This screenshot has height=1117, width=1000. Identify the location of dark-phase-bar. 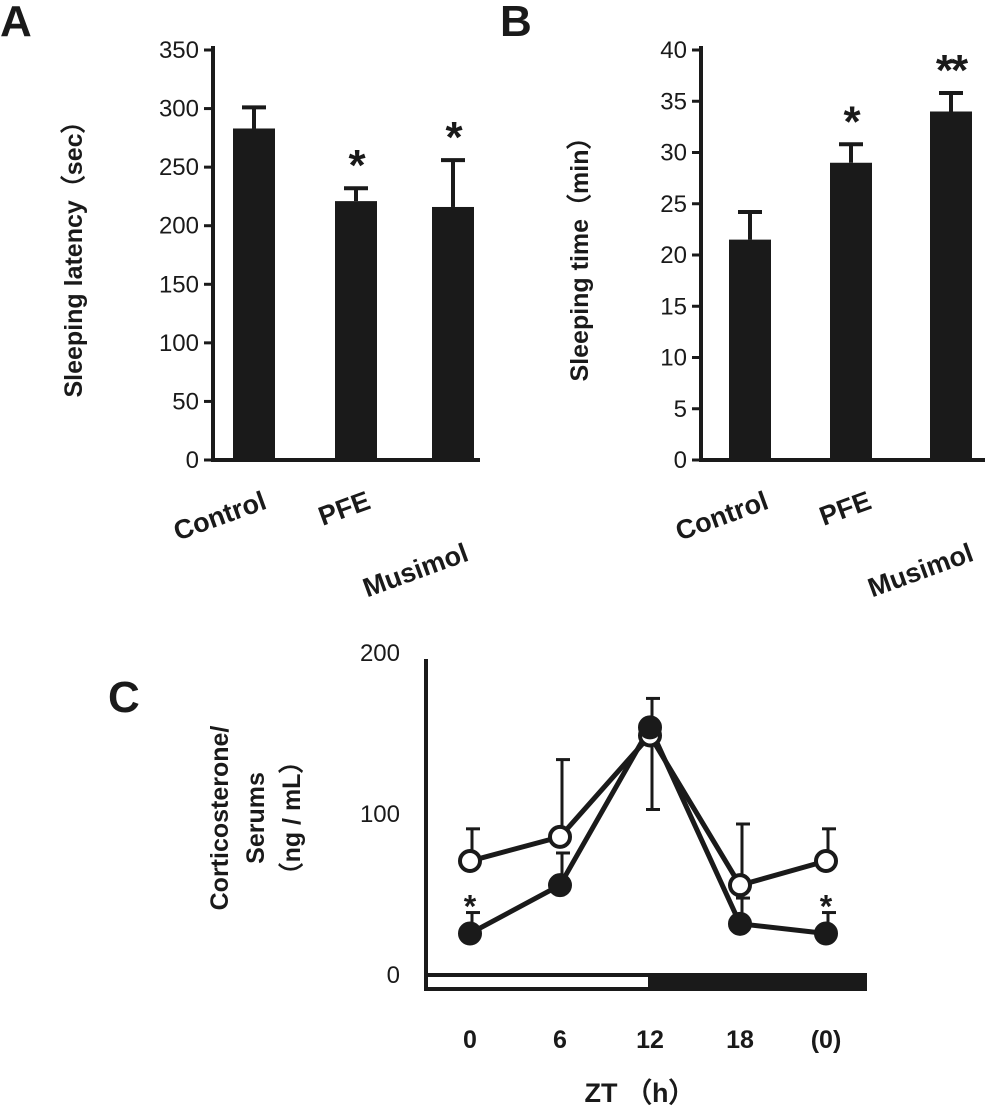
(757, 982).